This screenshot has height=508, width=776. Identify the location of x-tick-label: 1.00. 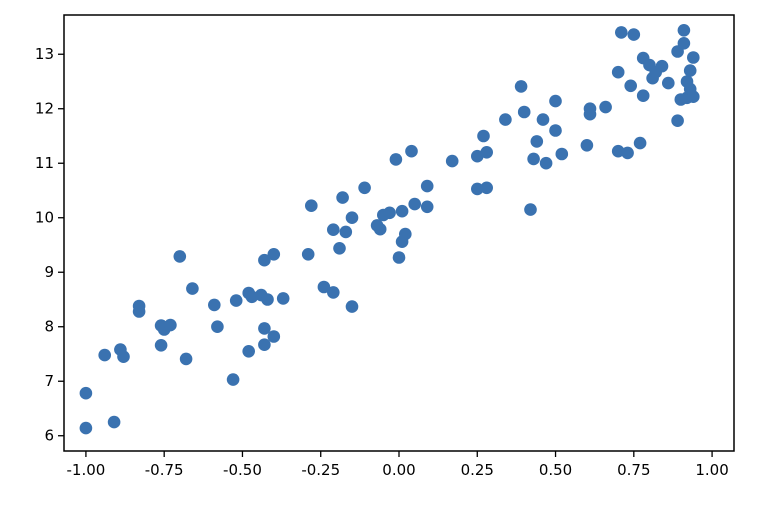
(711, 470).